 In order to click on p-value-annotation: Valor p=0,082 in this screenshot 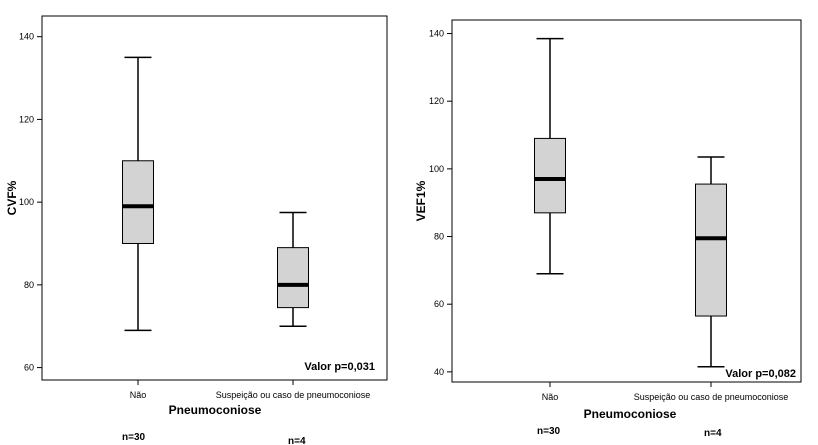, I will do `click(760, 374)`.